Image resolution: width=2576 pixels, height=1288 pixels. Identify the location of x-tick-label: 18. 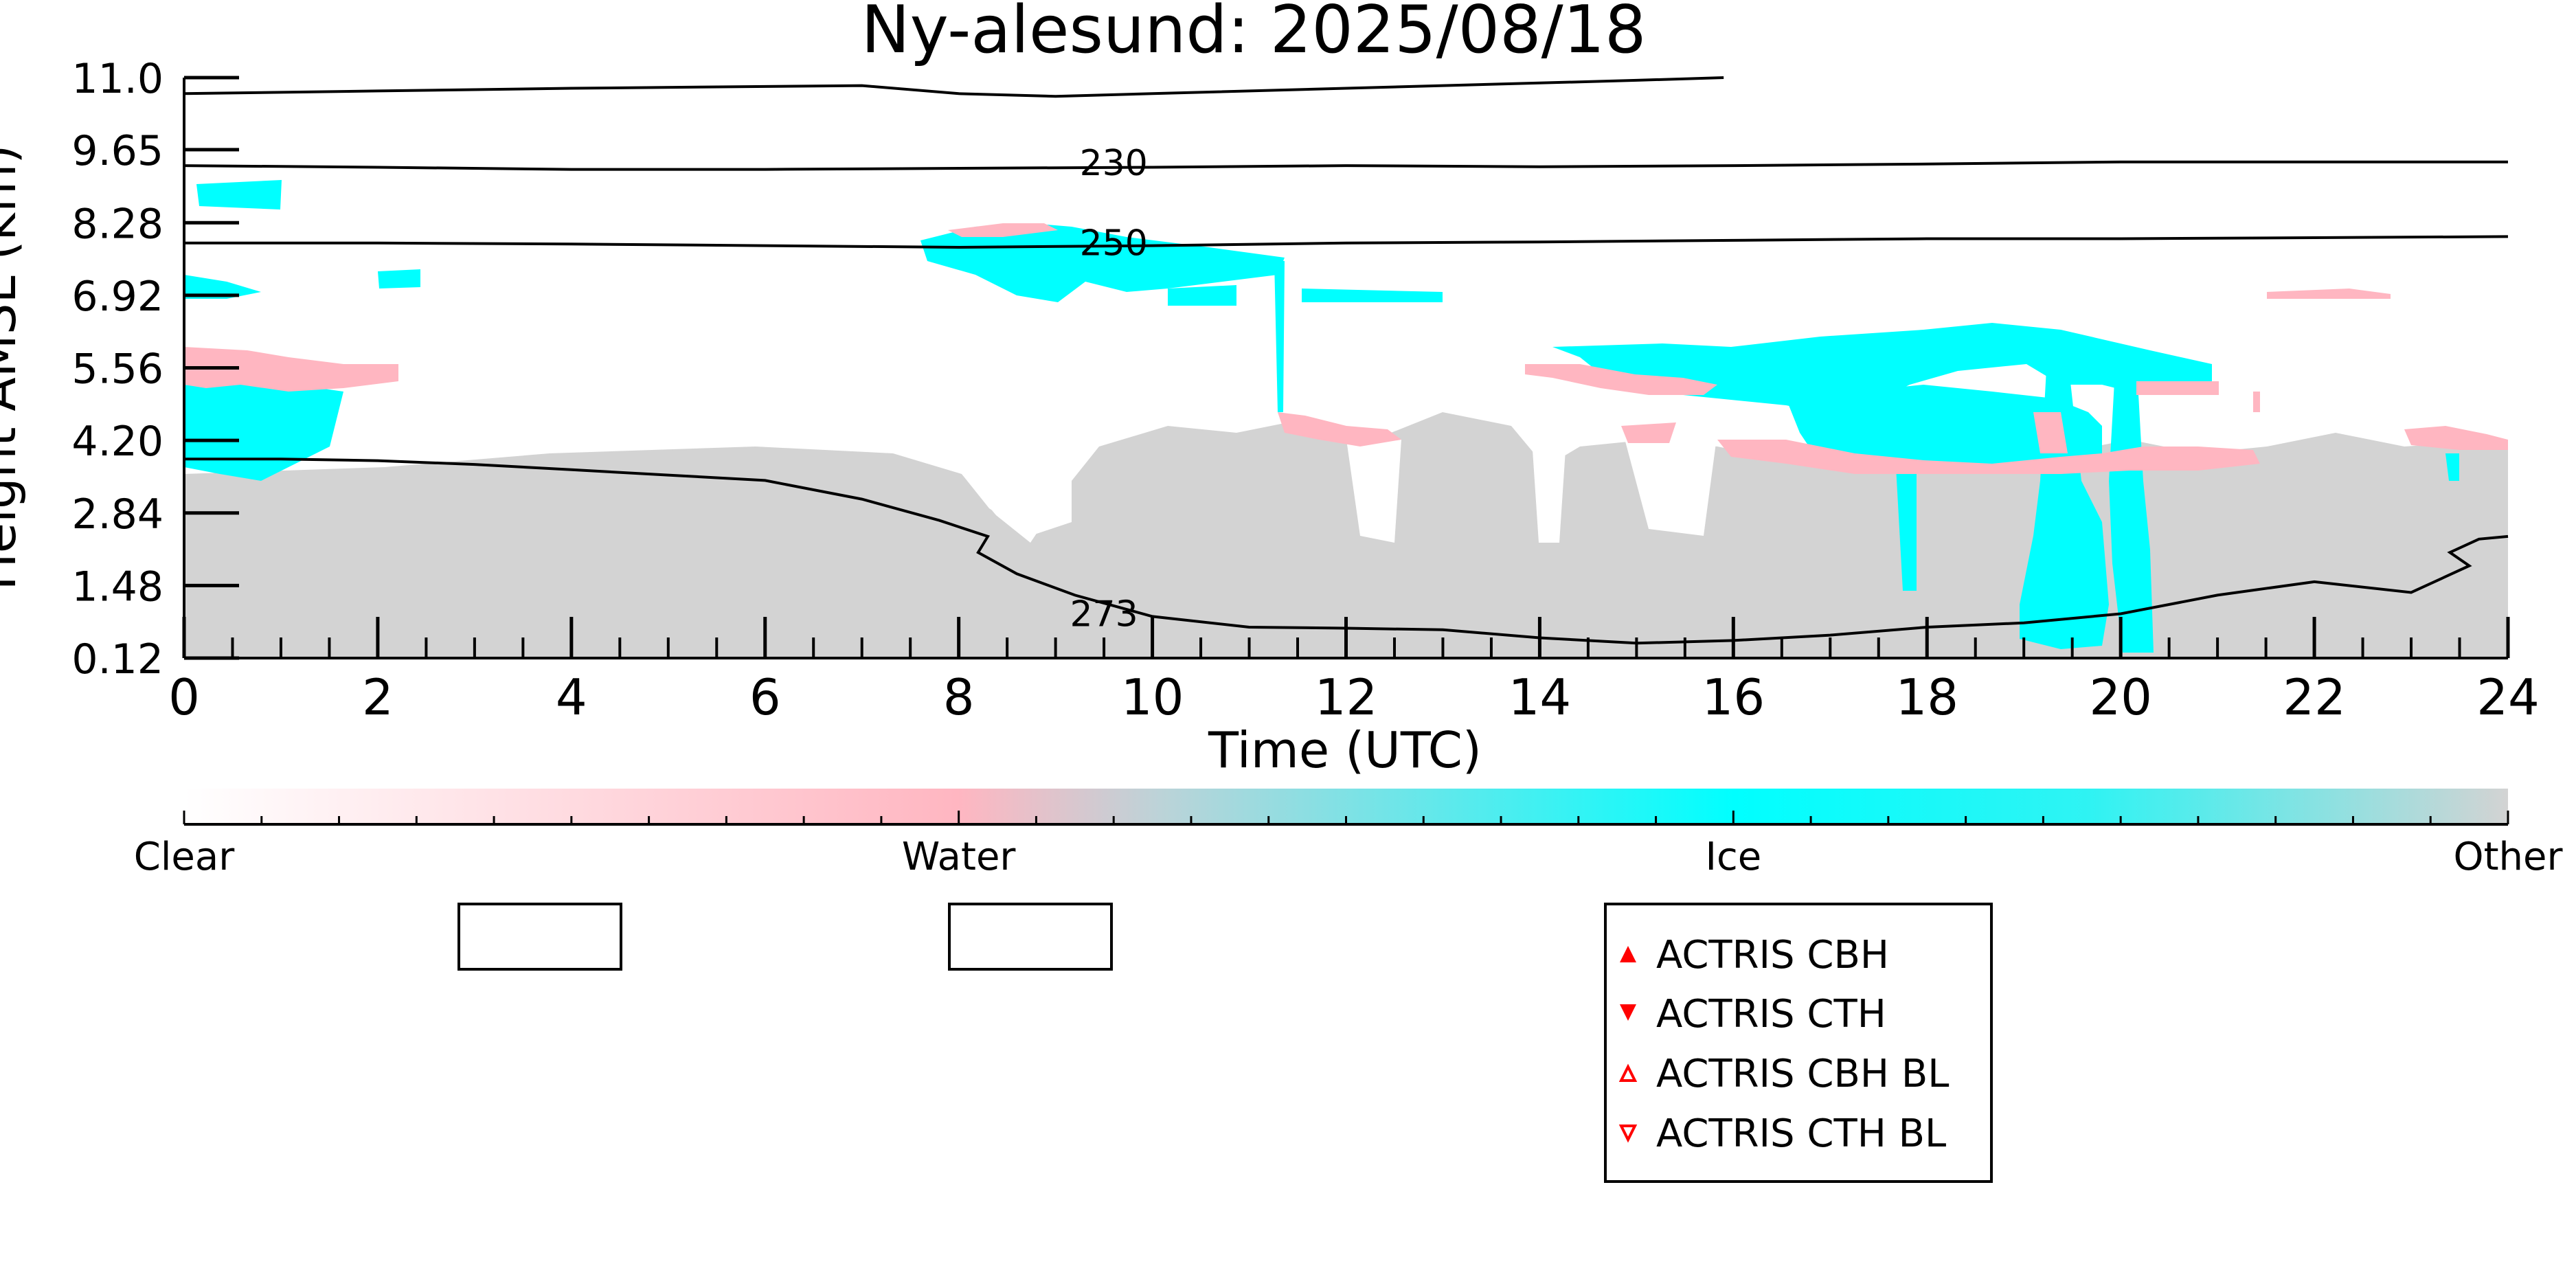
(1926, 697).